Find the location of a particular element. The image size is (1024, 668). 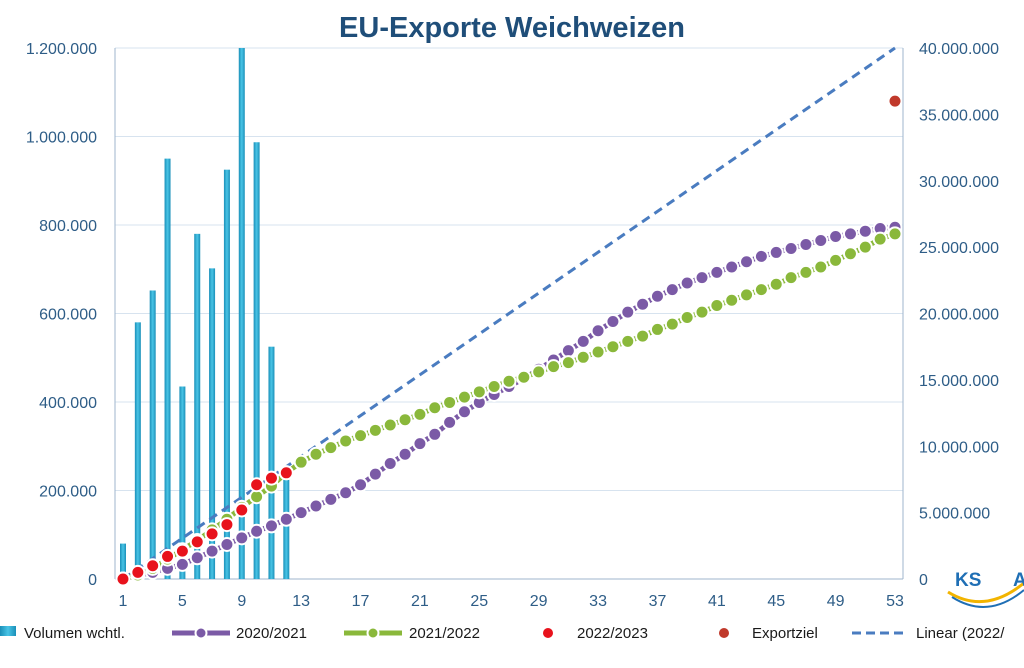

x-axis-ticks: 1 5 9 13 17 21 25 29 33 37 41 45 49 53 is located at coordinates (511, 601).